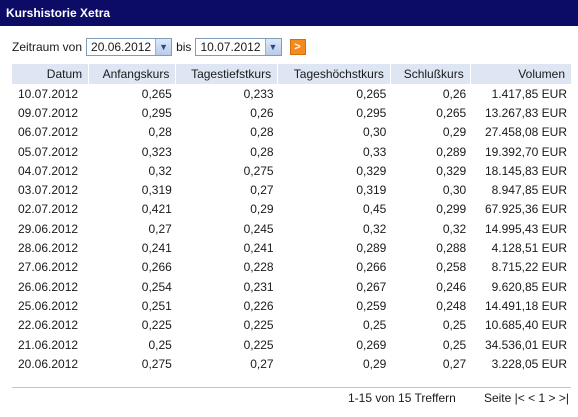 The width and height of the screenshot is (578, 417). What do you see at coordinates (371, 286) in the screenshot?
I see `col-tageshoechstkurs-cell: 0,267` at bounding box center [371, 286].